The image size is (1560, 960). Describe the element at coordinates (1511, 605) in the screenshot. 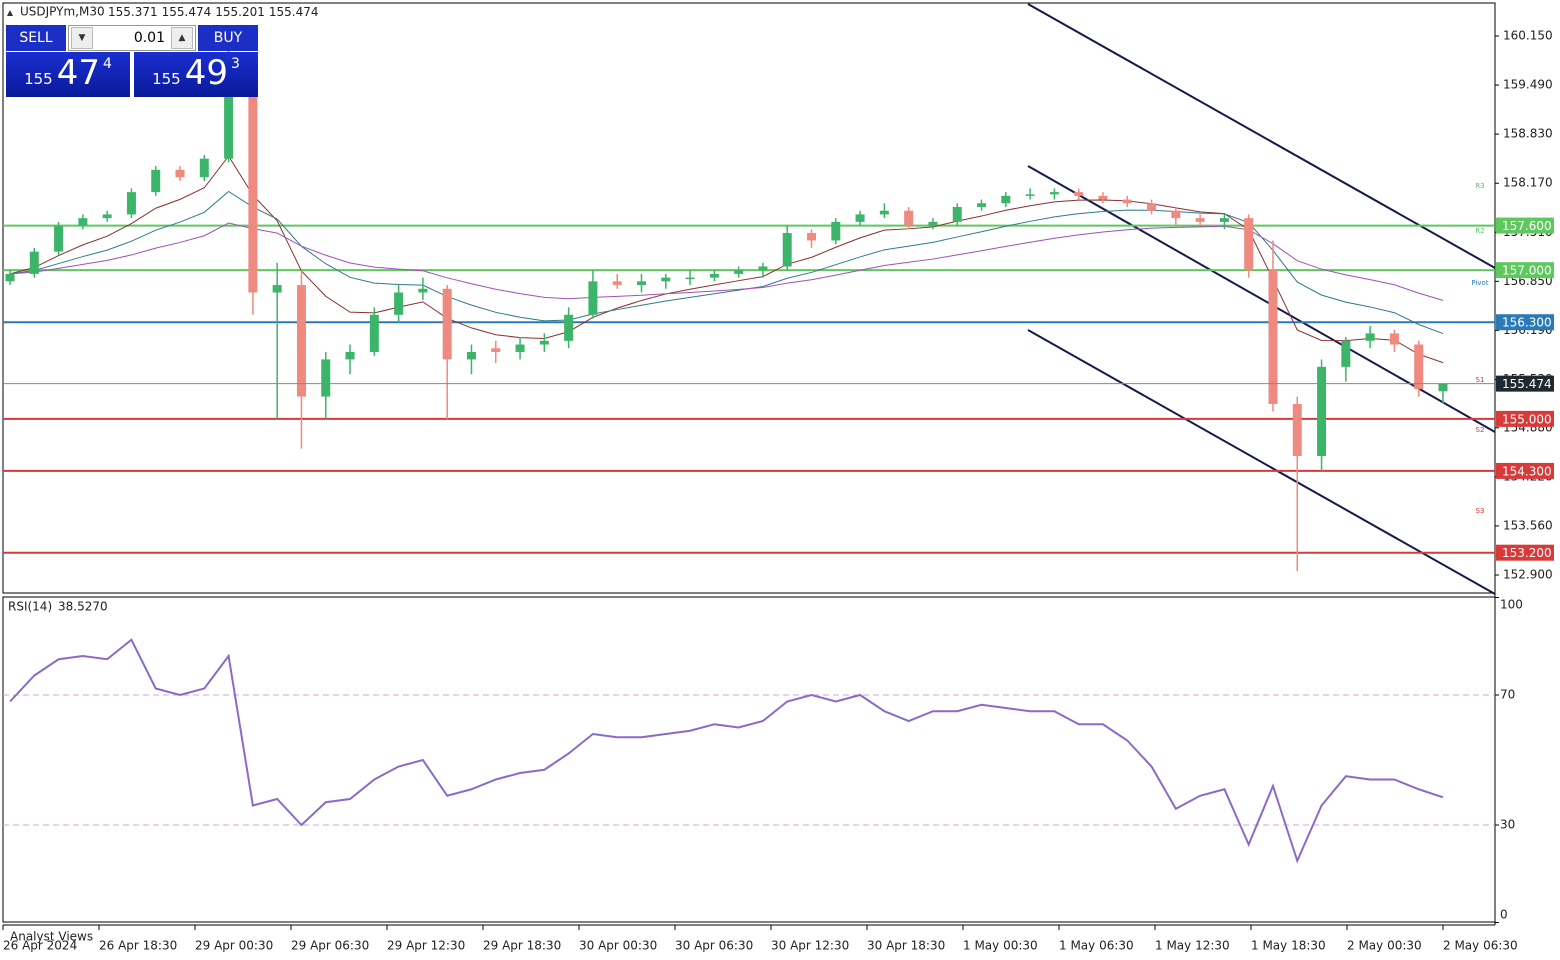

I see `rsi-tick-label: 100` at that location.